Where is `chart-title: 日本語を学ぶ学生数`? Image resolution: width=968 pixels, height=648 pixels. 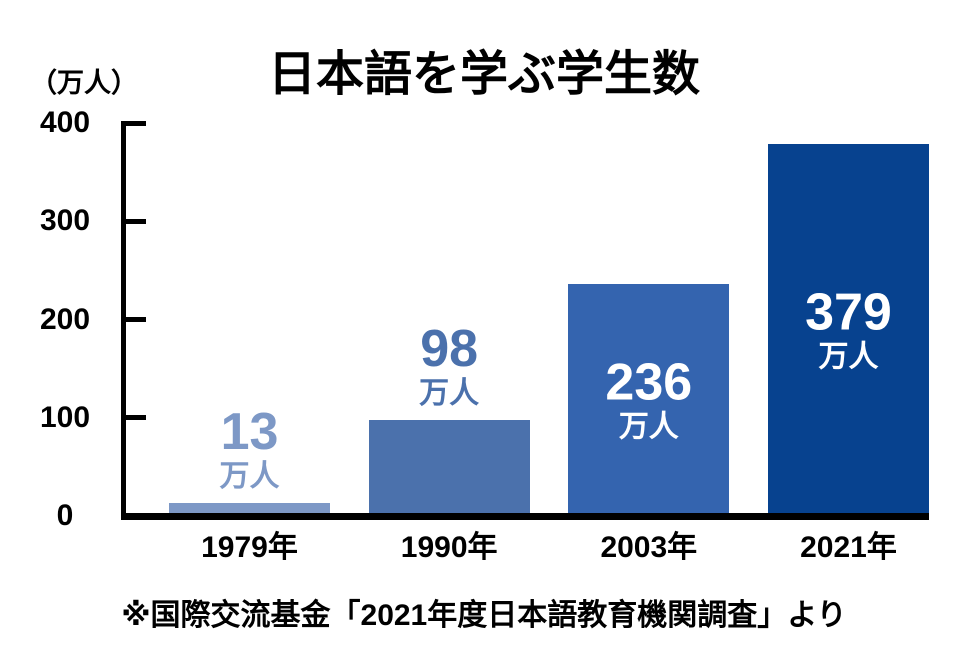 chart-title: 日本語を学ぶ学生数 is located at coordinates (483, 74).